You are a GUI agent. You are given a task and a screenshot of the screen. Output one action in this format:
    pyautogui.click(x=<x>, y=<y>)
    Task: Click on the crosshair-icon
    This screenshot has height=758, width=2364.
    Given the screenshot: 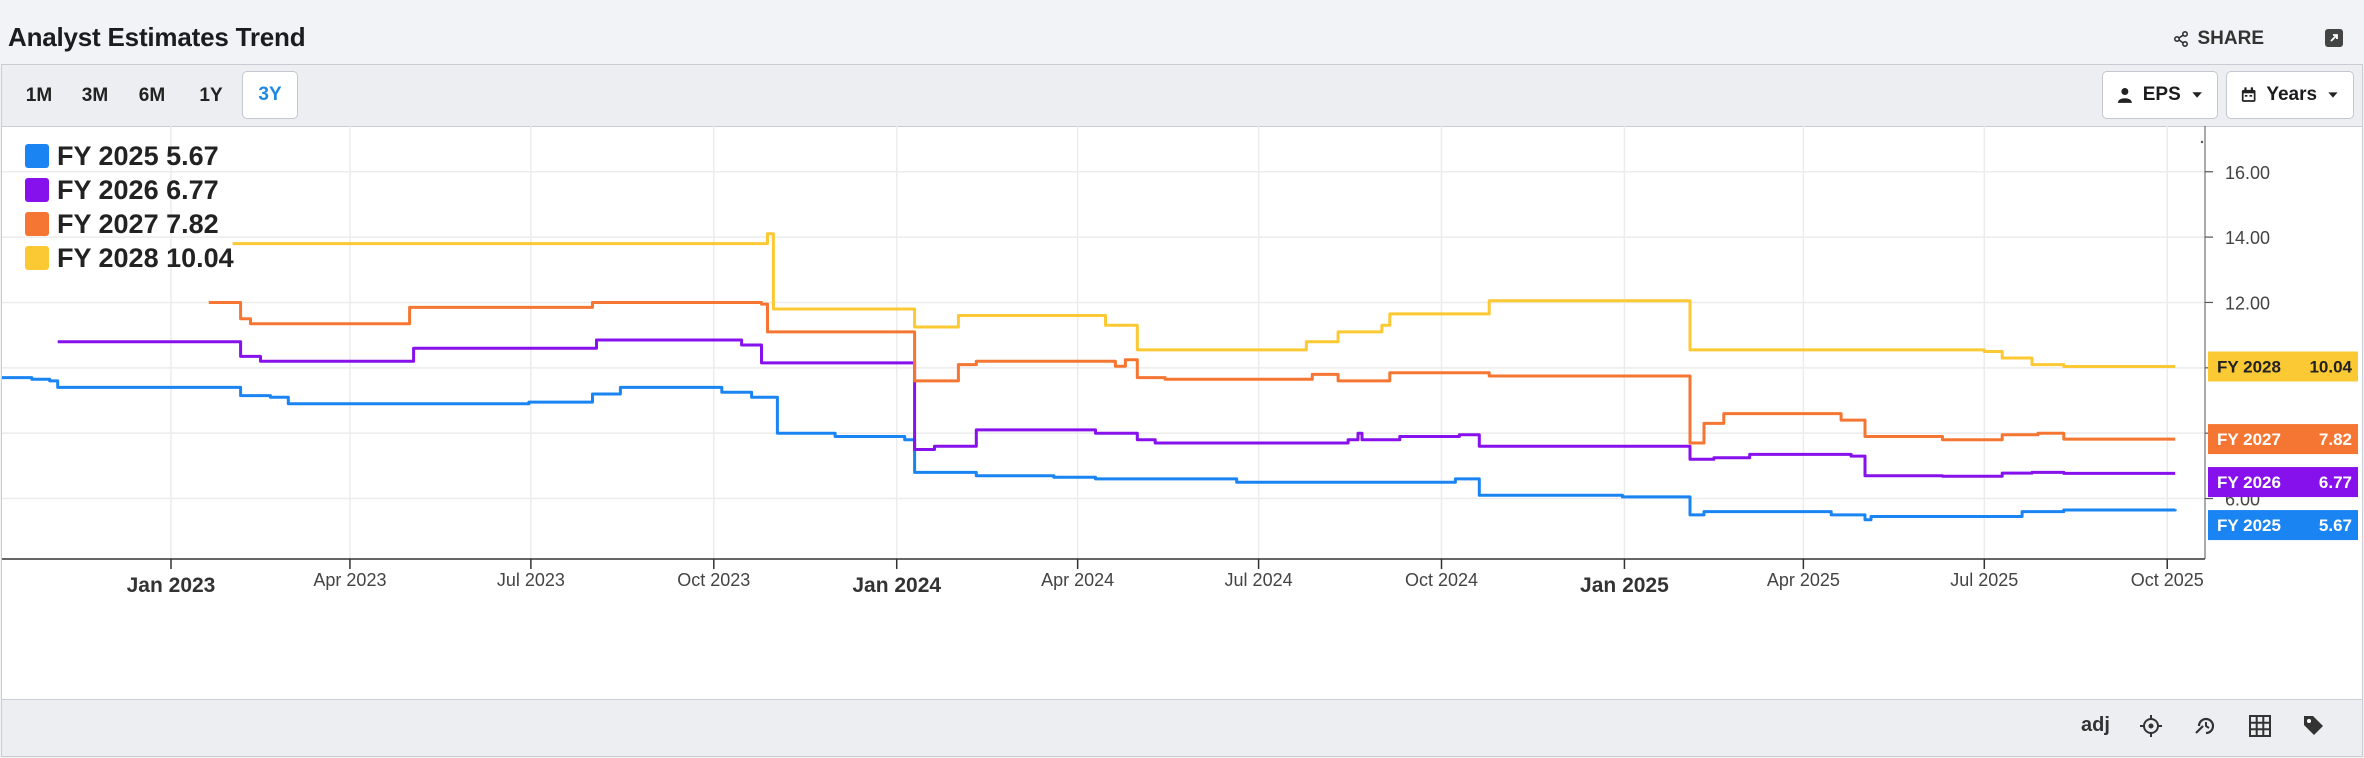 What is the action you would take?
    pyautogui.click(x=2151, y=726)
    